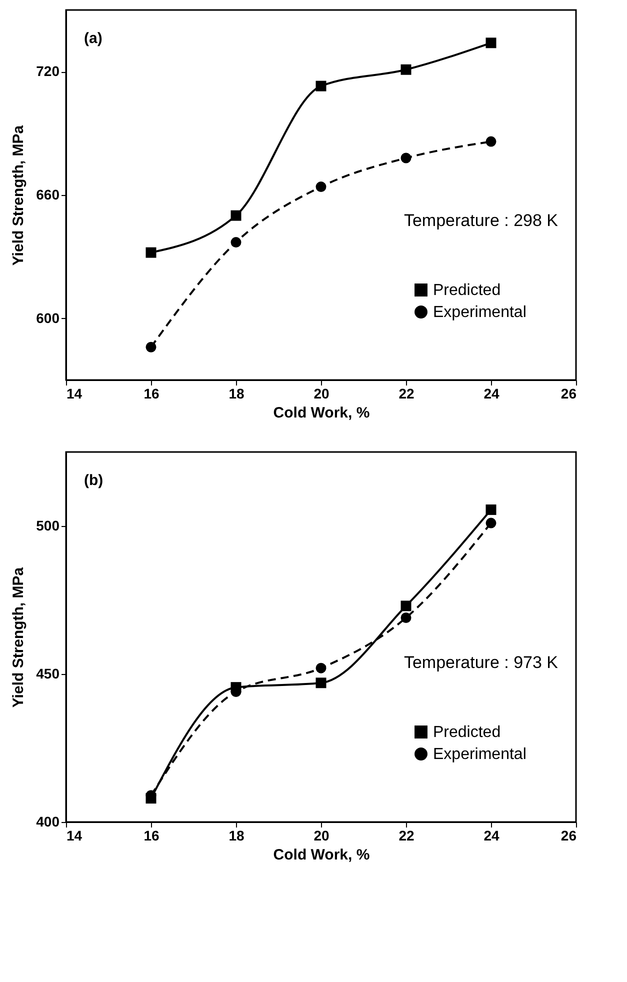 This screenshot has width=627, height=982. What do you see at coordinates (48, 822) in the screenshot?
I see `y-tick-label: 400` at bounding box center [48, 822].